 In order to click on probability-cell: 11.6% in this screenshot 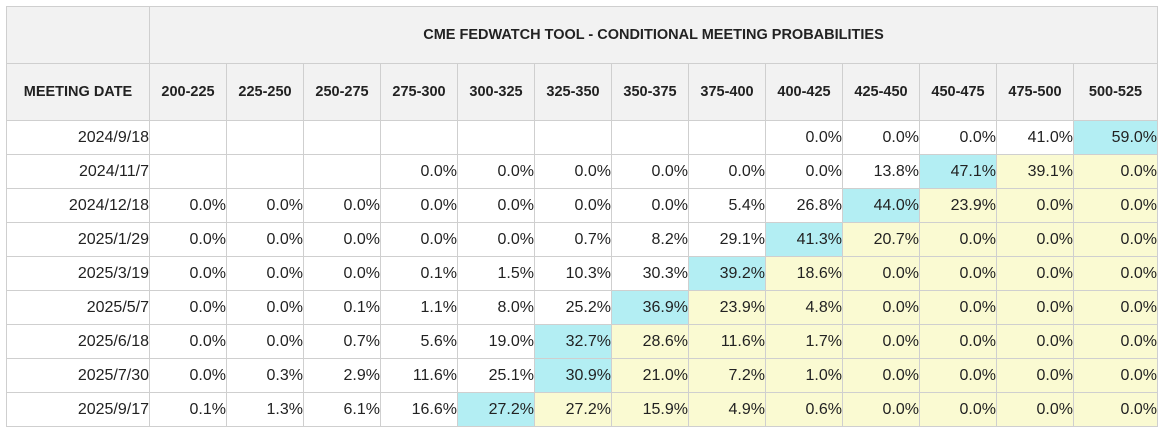, I will do `click(419, 375)`.